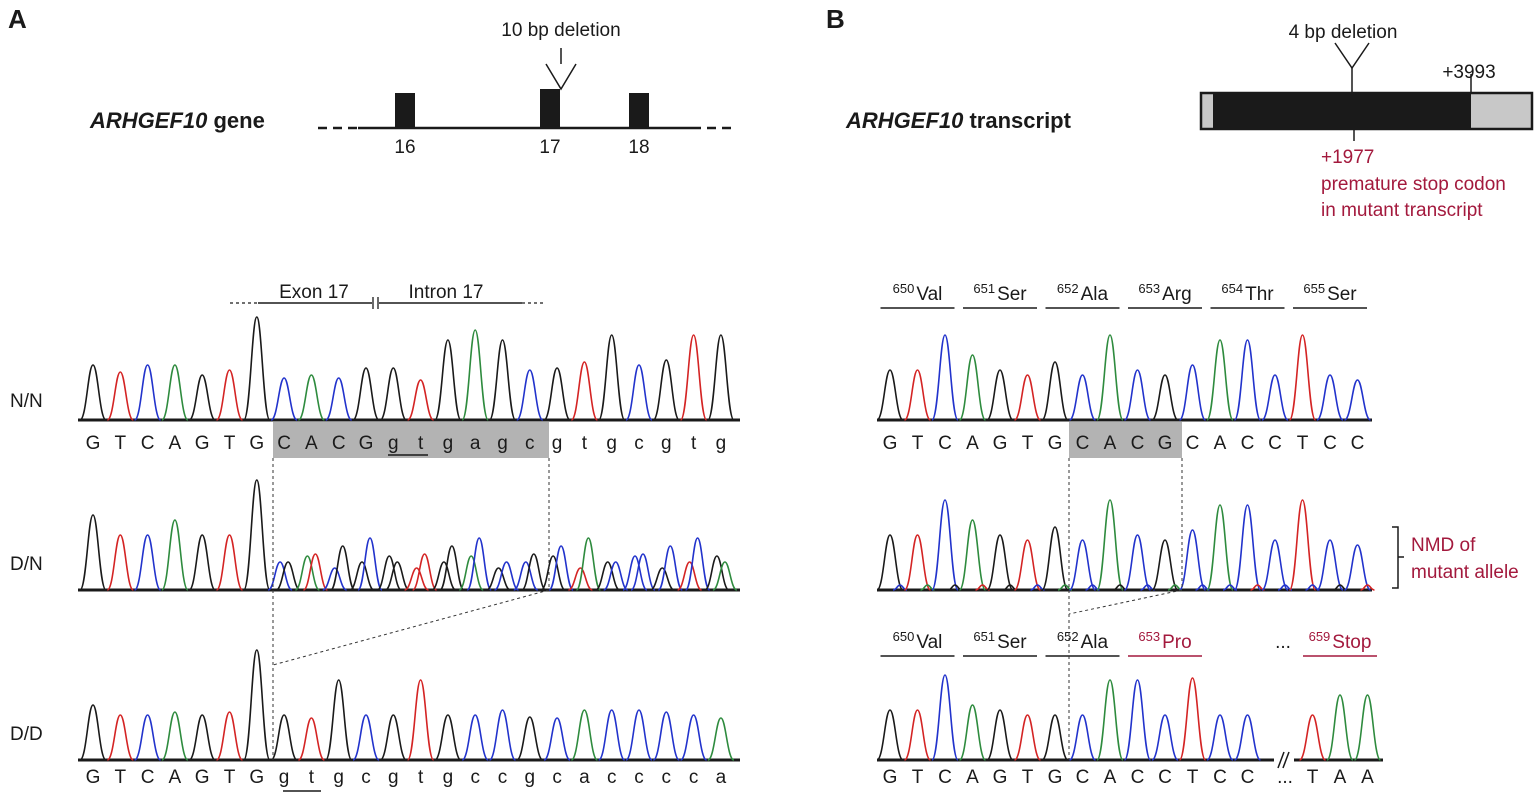 The width and height of the screenshot is (1540, 800). Describe the element at coordinates (1330, 293) in the screenshot. I see `codon-label: 655 Ser` at that location.